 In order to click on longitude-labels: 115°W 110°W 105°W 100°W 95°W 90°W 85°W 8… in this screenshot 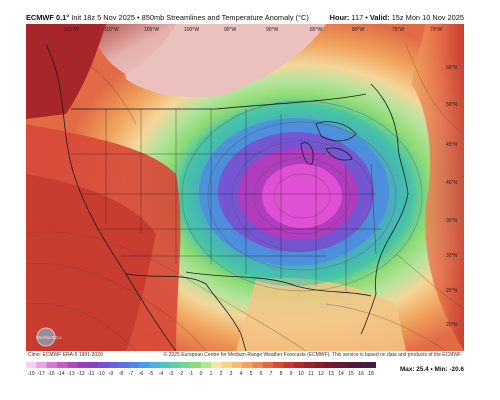, I will do `click(253, 30)`.